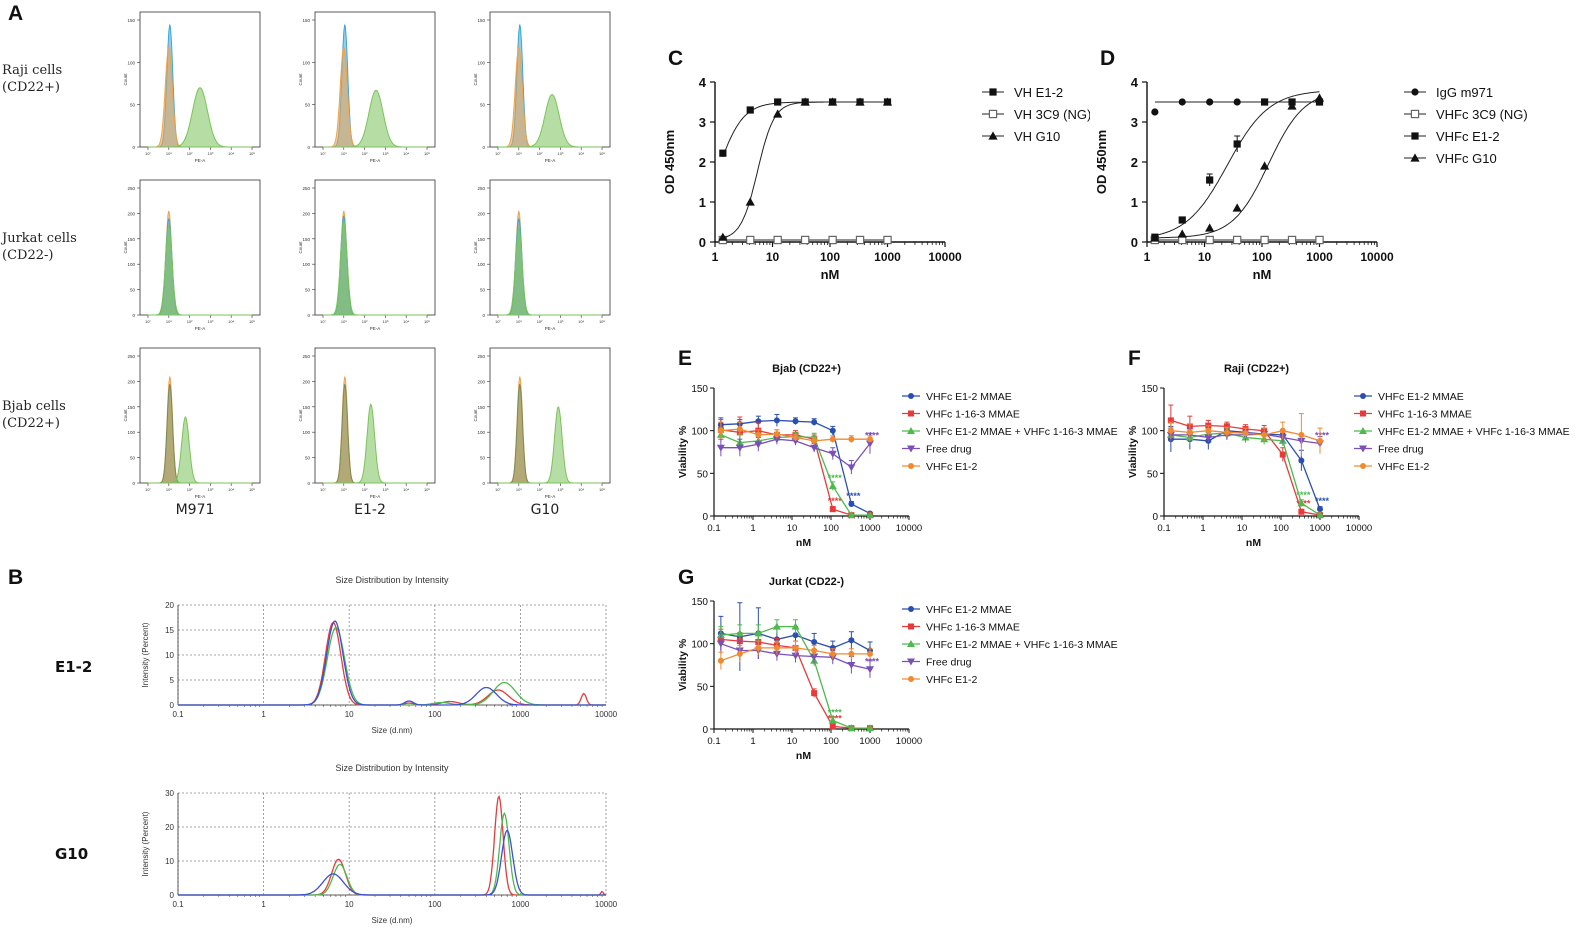 Image resolution: width=1576 pixels, height=933 pixels. Describe the element at coordinates (1022, 432) in the screenshot. I see `legend-label: VHFc E1-2 MMAE + VHFc 1-16-3 MMAE` at that location.